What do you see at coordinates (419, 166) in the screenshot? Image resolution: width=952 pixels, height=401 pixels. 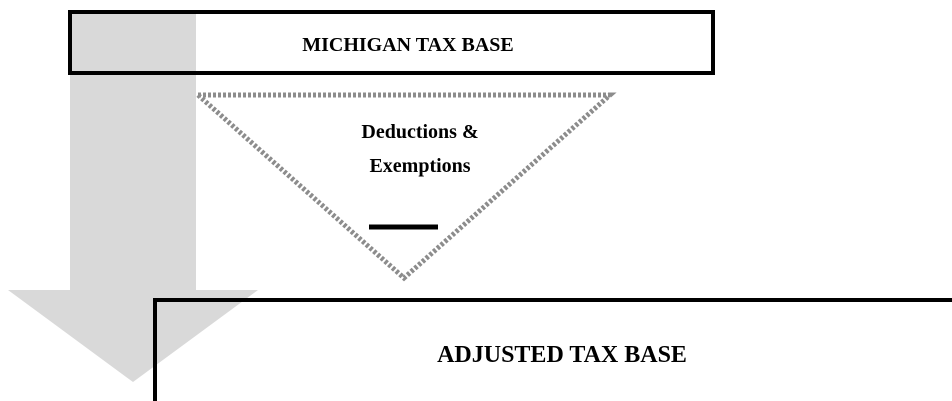 I see `triangle-label-line: Exemptions` at bounding box center [419, 166].